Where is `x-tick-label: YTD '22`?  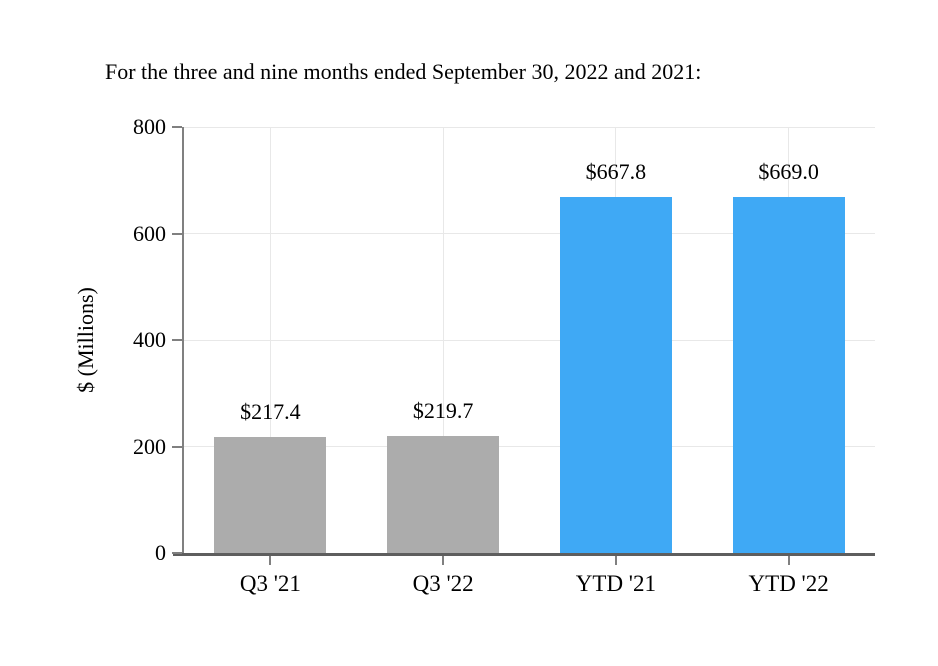 x-tick-label: YTD '22 is located at coordinates (788, 583).